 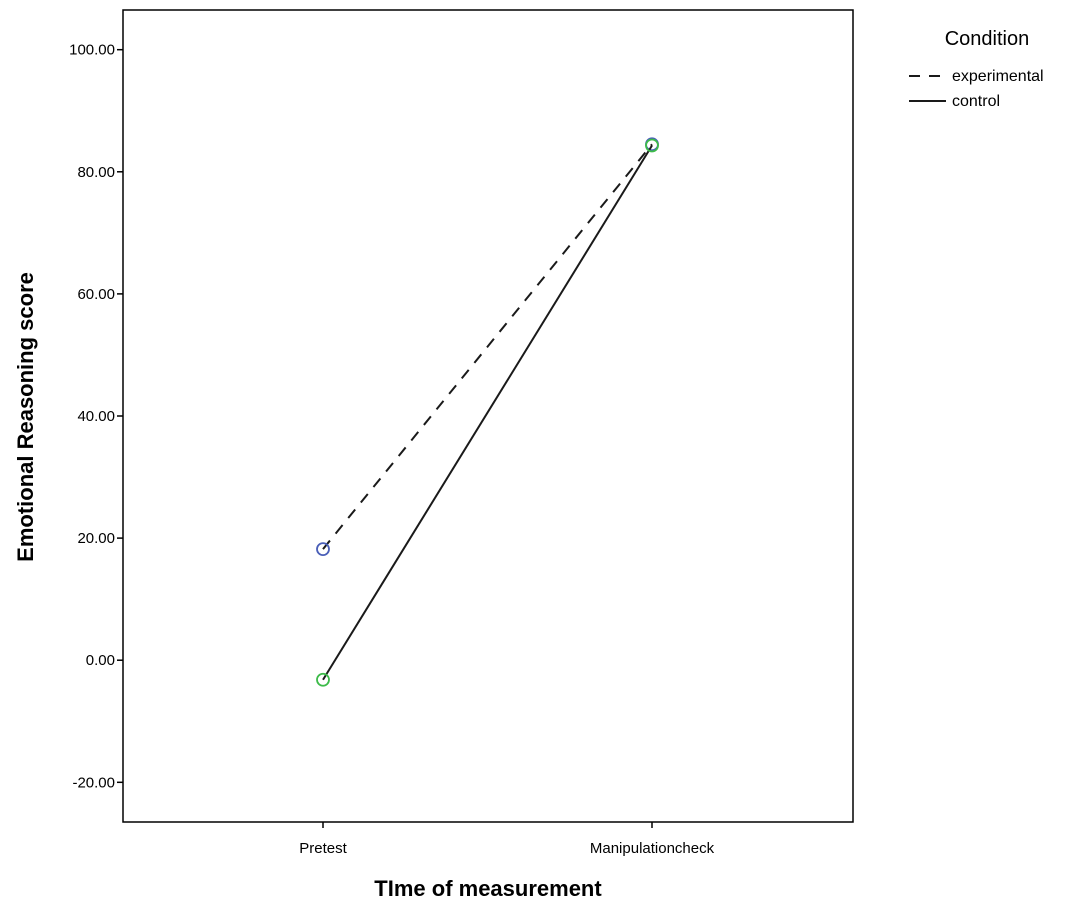 What do you see at coordinates (976, 89) in the screenshot?
I see `legend-items: experimental control` at bounding box center [976, 89].